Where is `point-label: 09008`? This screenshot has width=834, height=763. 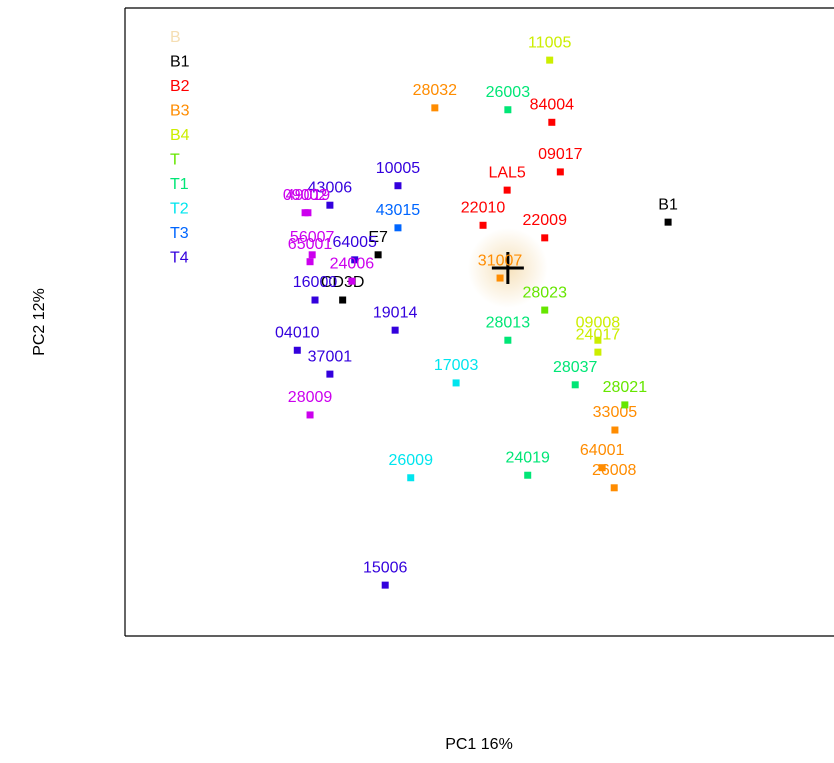
point-label: 09008 is located at coordinates (598, 322).